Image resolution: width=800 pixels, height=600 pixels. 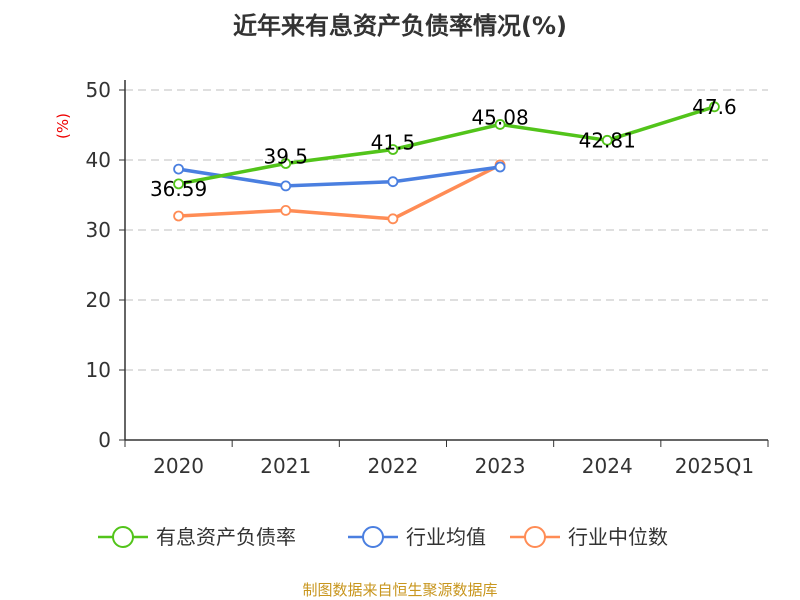 I want to click on source-note: 制图数据来自恒生聚源数据库, so click(x=399, y=590).